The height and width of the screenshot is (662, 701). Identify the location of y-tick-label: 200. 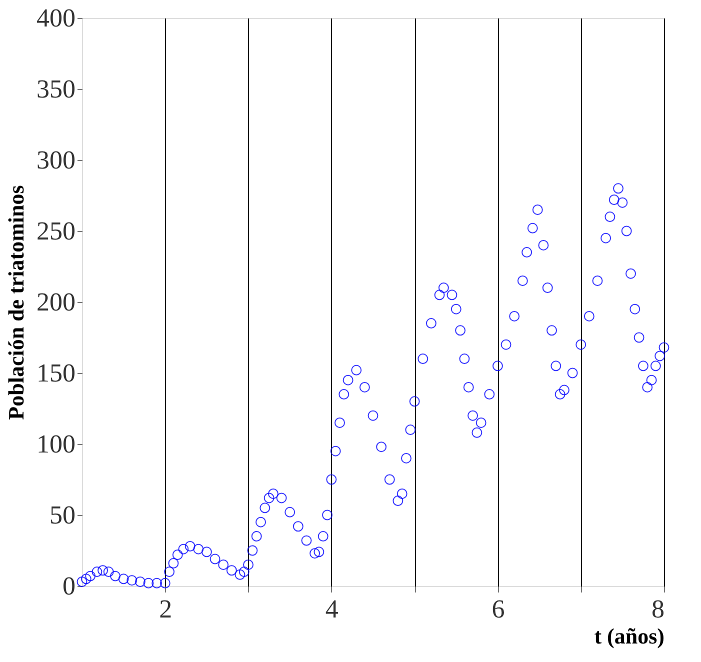
(56, 302).